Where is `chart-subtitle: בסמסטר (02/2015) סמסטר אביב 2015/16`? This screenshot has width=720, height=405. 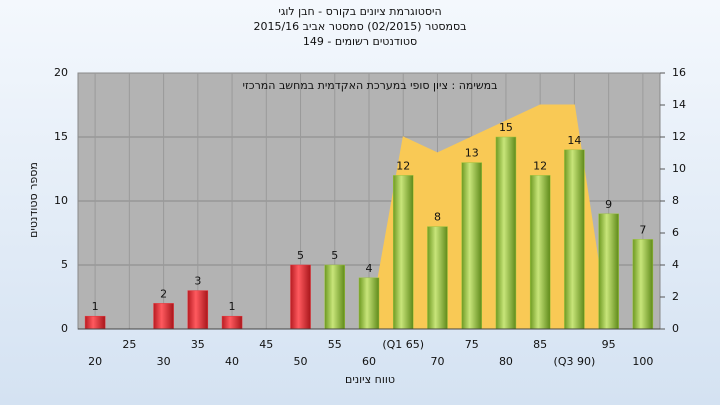 chart-subtitle: בסמסטר (02/2015) סמסטר אביב 2015/16 is located at coordinates (359, 26).